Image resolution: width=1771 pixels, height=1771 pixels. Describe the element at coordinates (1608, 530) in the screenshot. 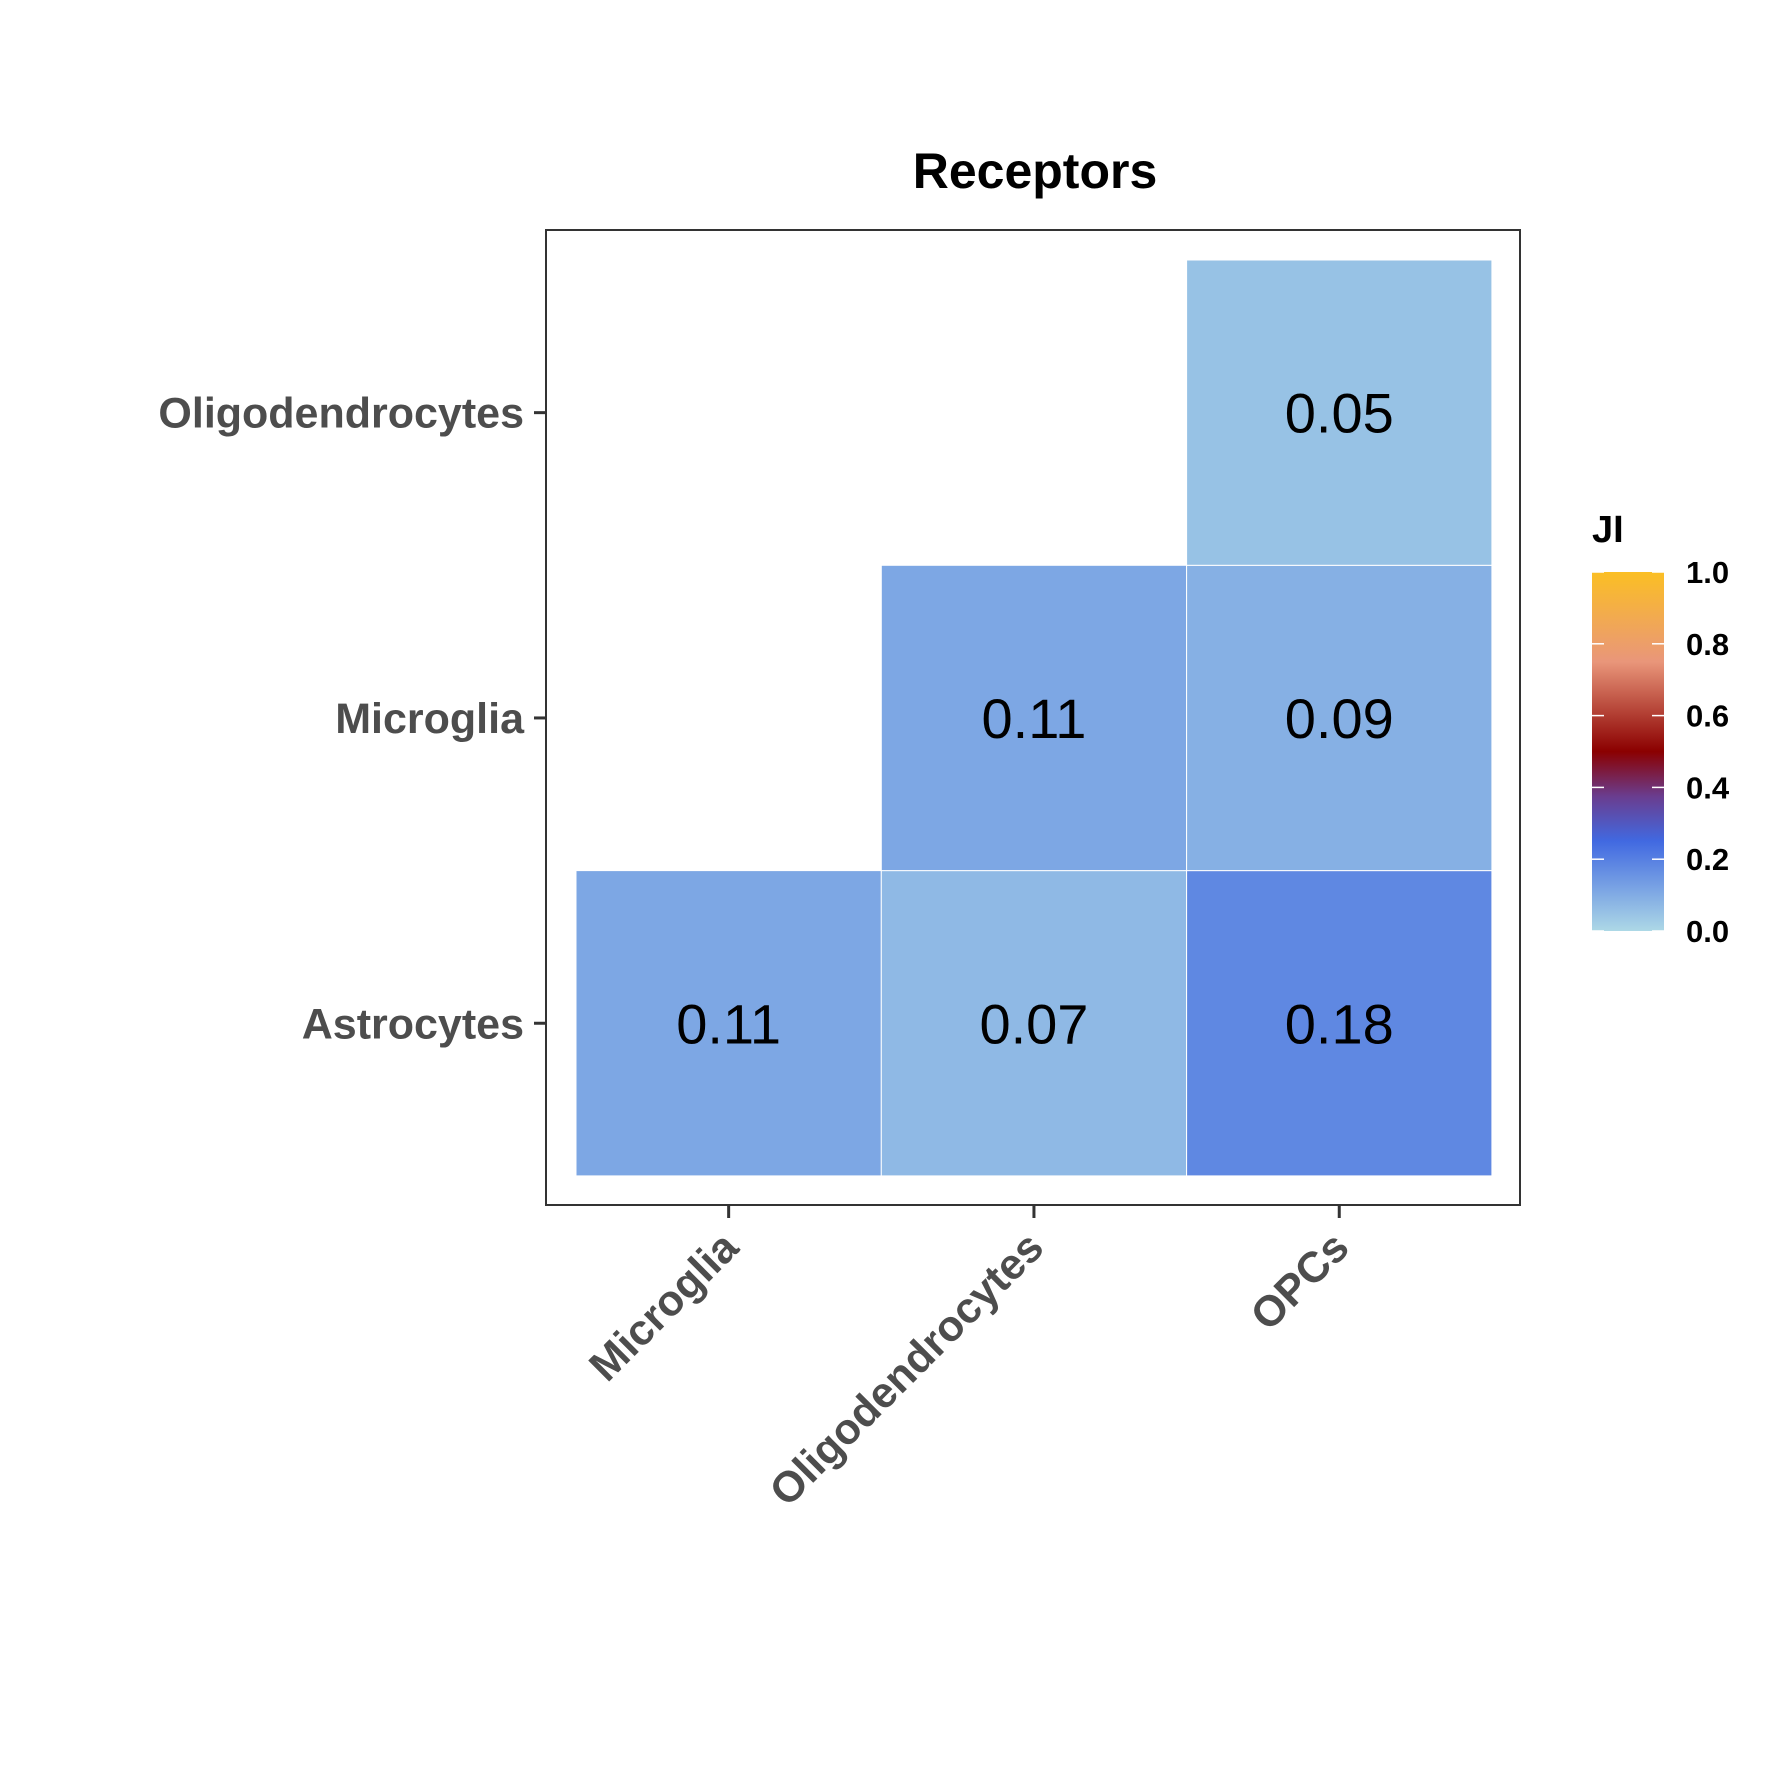

I see `legend-title: JI` at that location.